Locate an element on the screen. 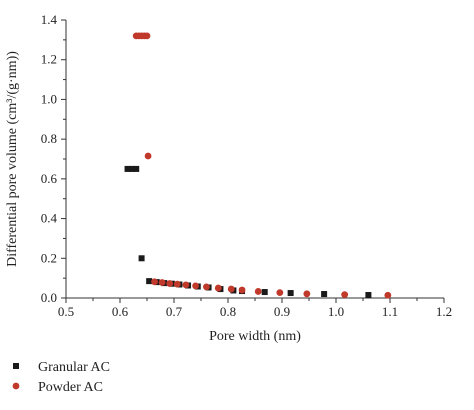 Image resolution: width=474 pixels, height=410 pixels. legend-label-granular: Granular AC is located at coordinates (74, 367).